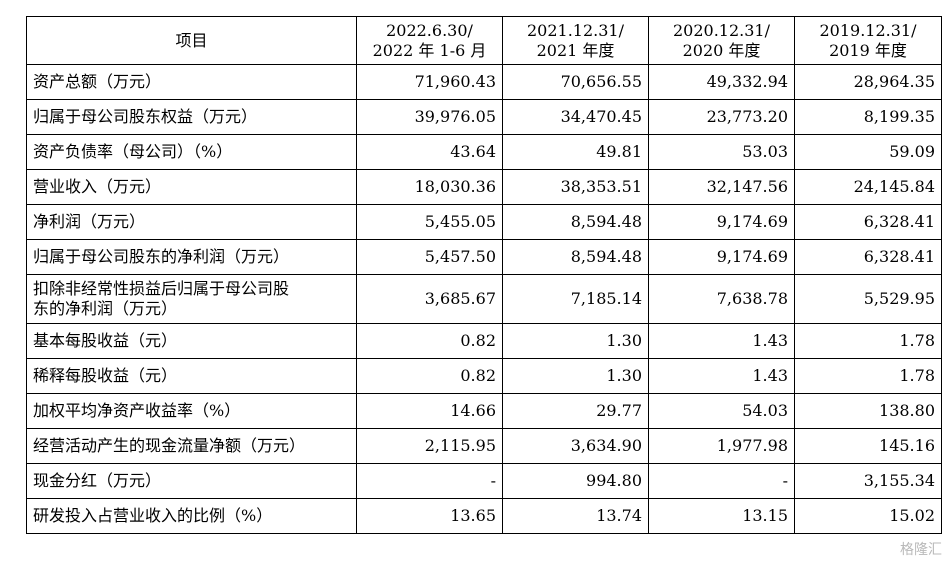 Image resolution: width=948 pixels, height=563 pixels. Describe the element at coordinates (191, 299) in the screenshot. I see `row-label: 扣除非经常性损益后归属于母公司股 东的净利润（万元）` at that location.